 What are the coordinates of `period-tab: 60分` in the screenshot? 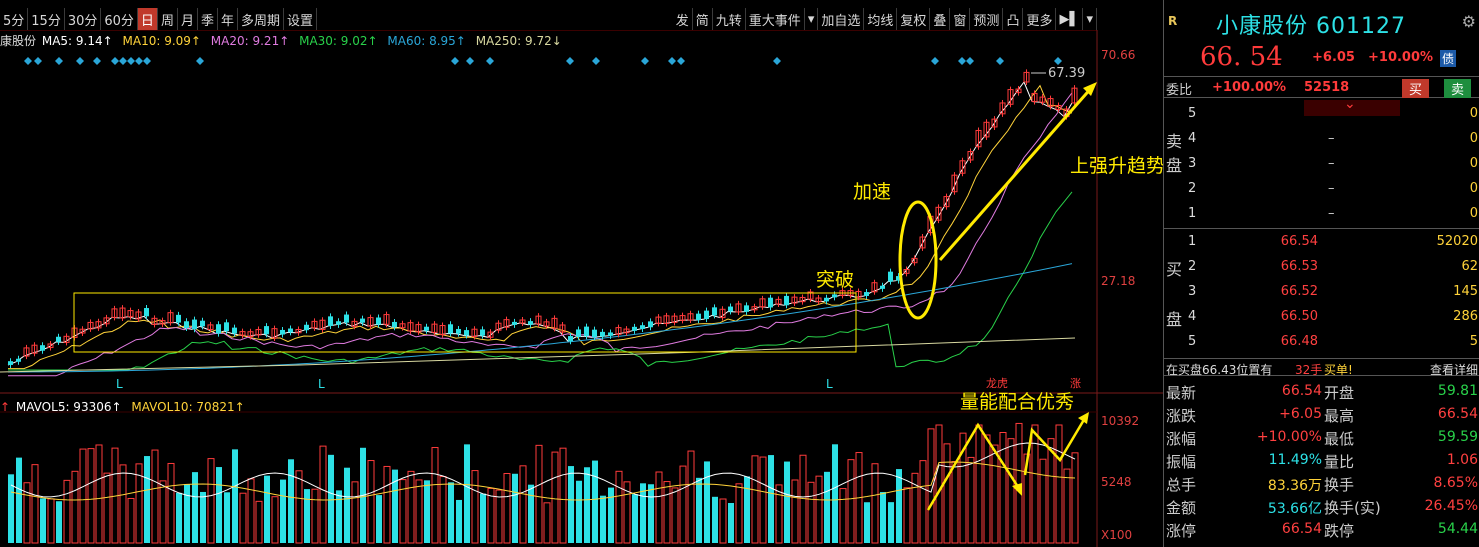 It's located at (119, 19).